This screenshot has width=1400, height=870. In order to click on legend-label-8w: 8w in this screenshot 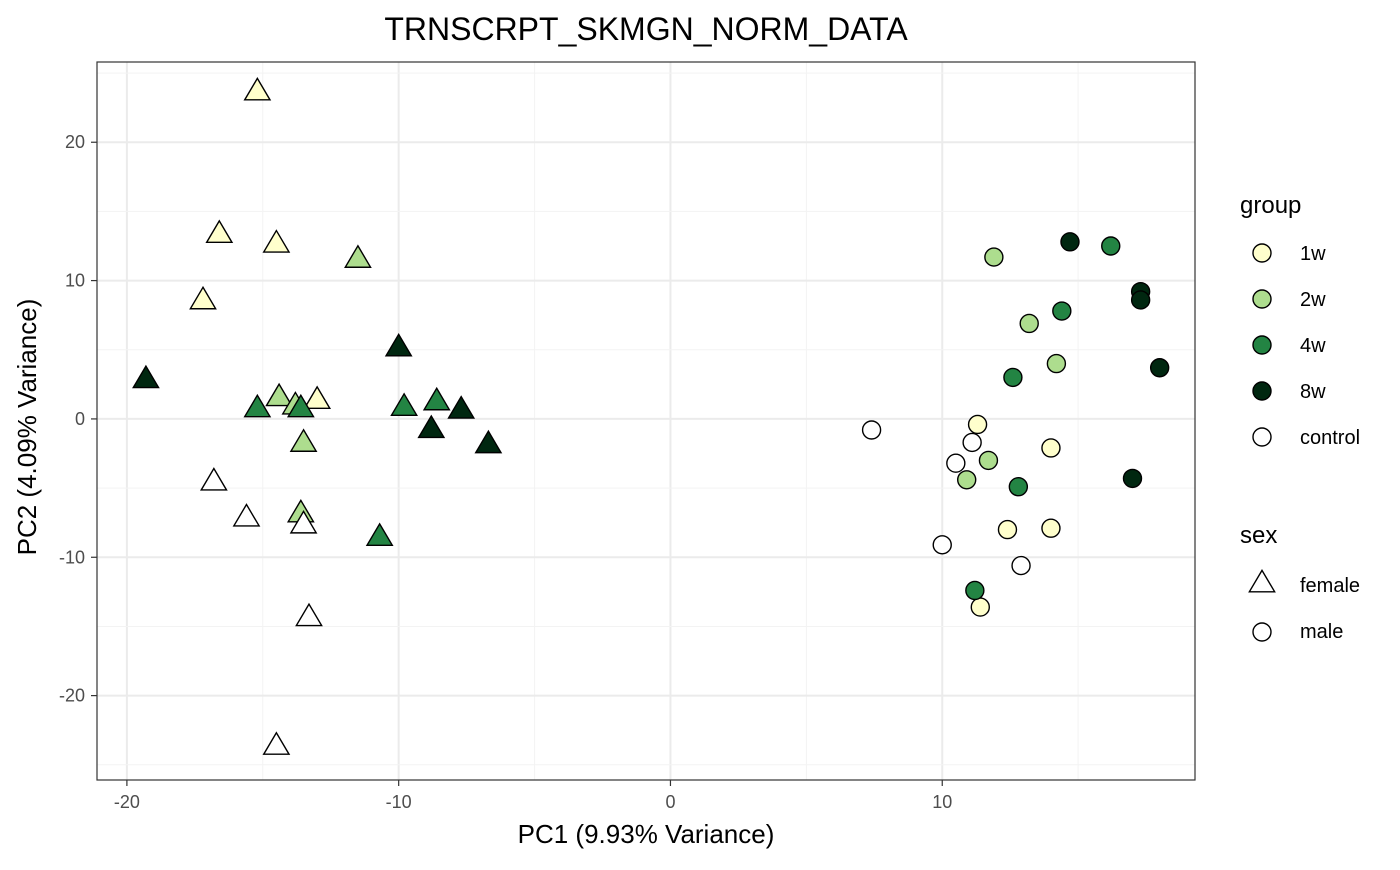, I will do `click(1313, 392)`.